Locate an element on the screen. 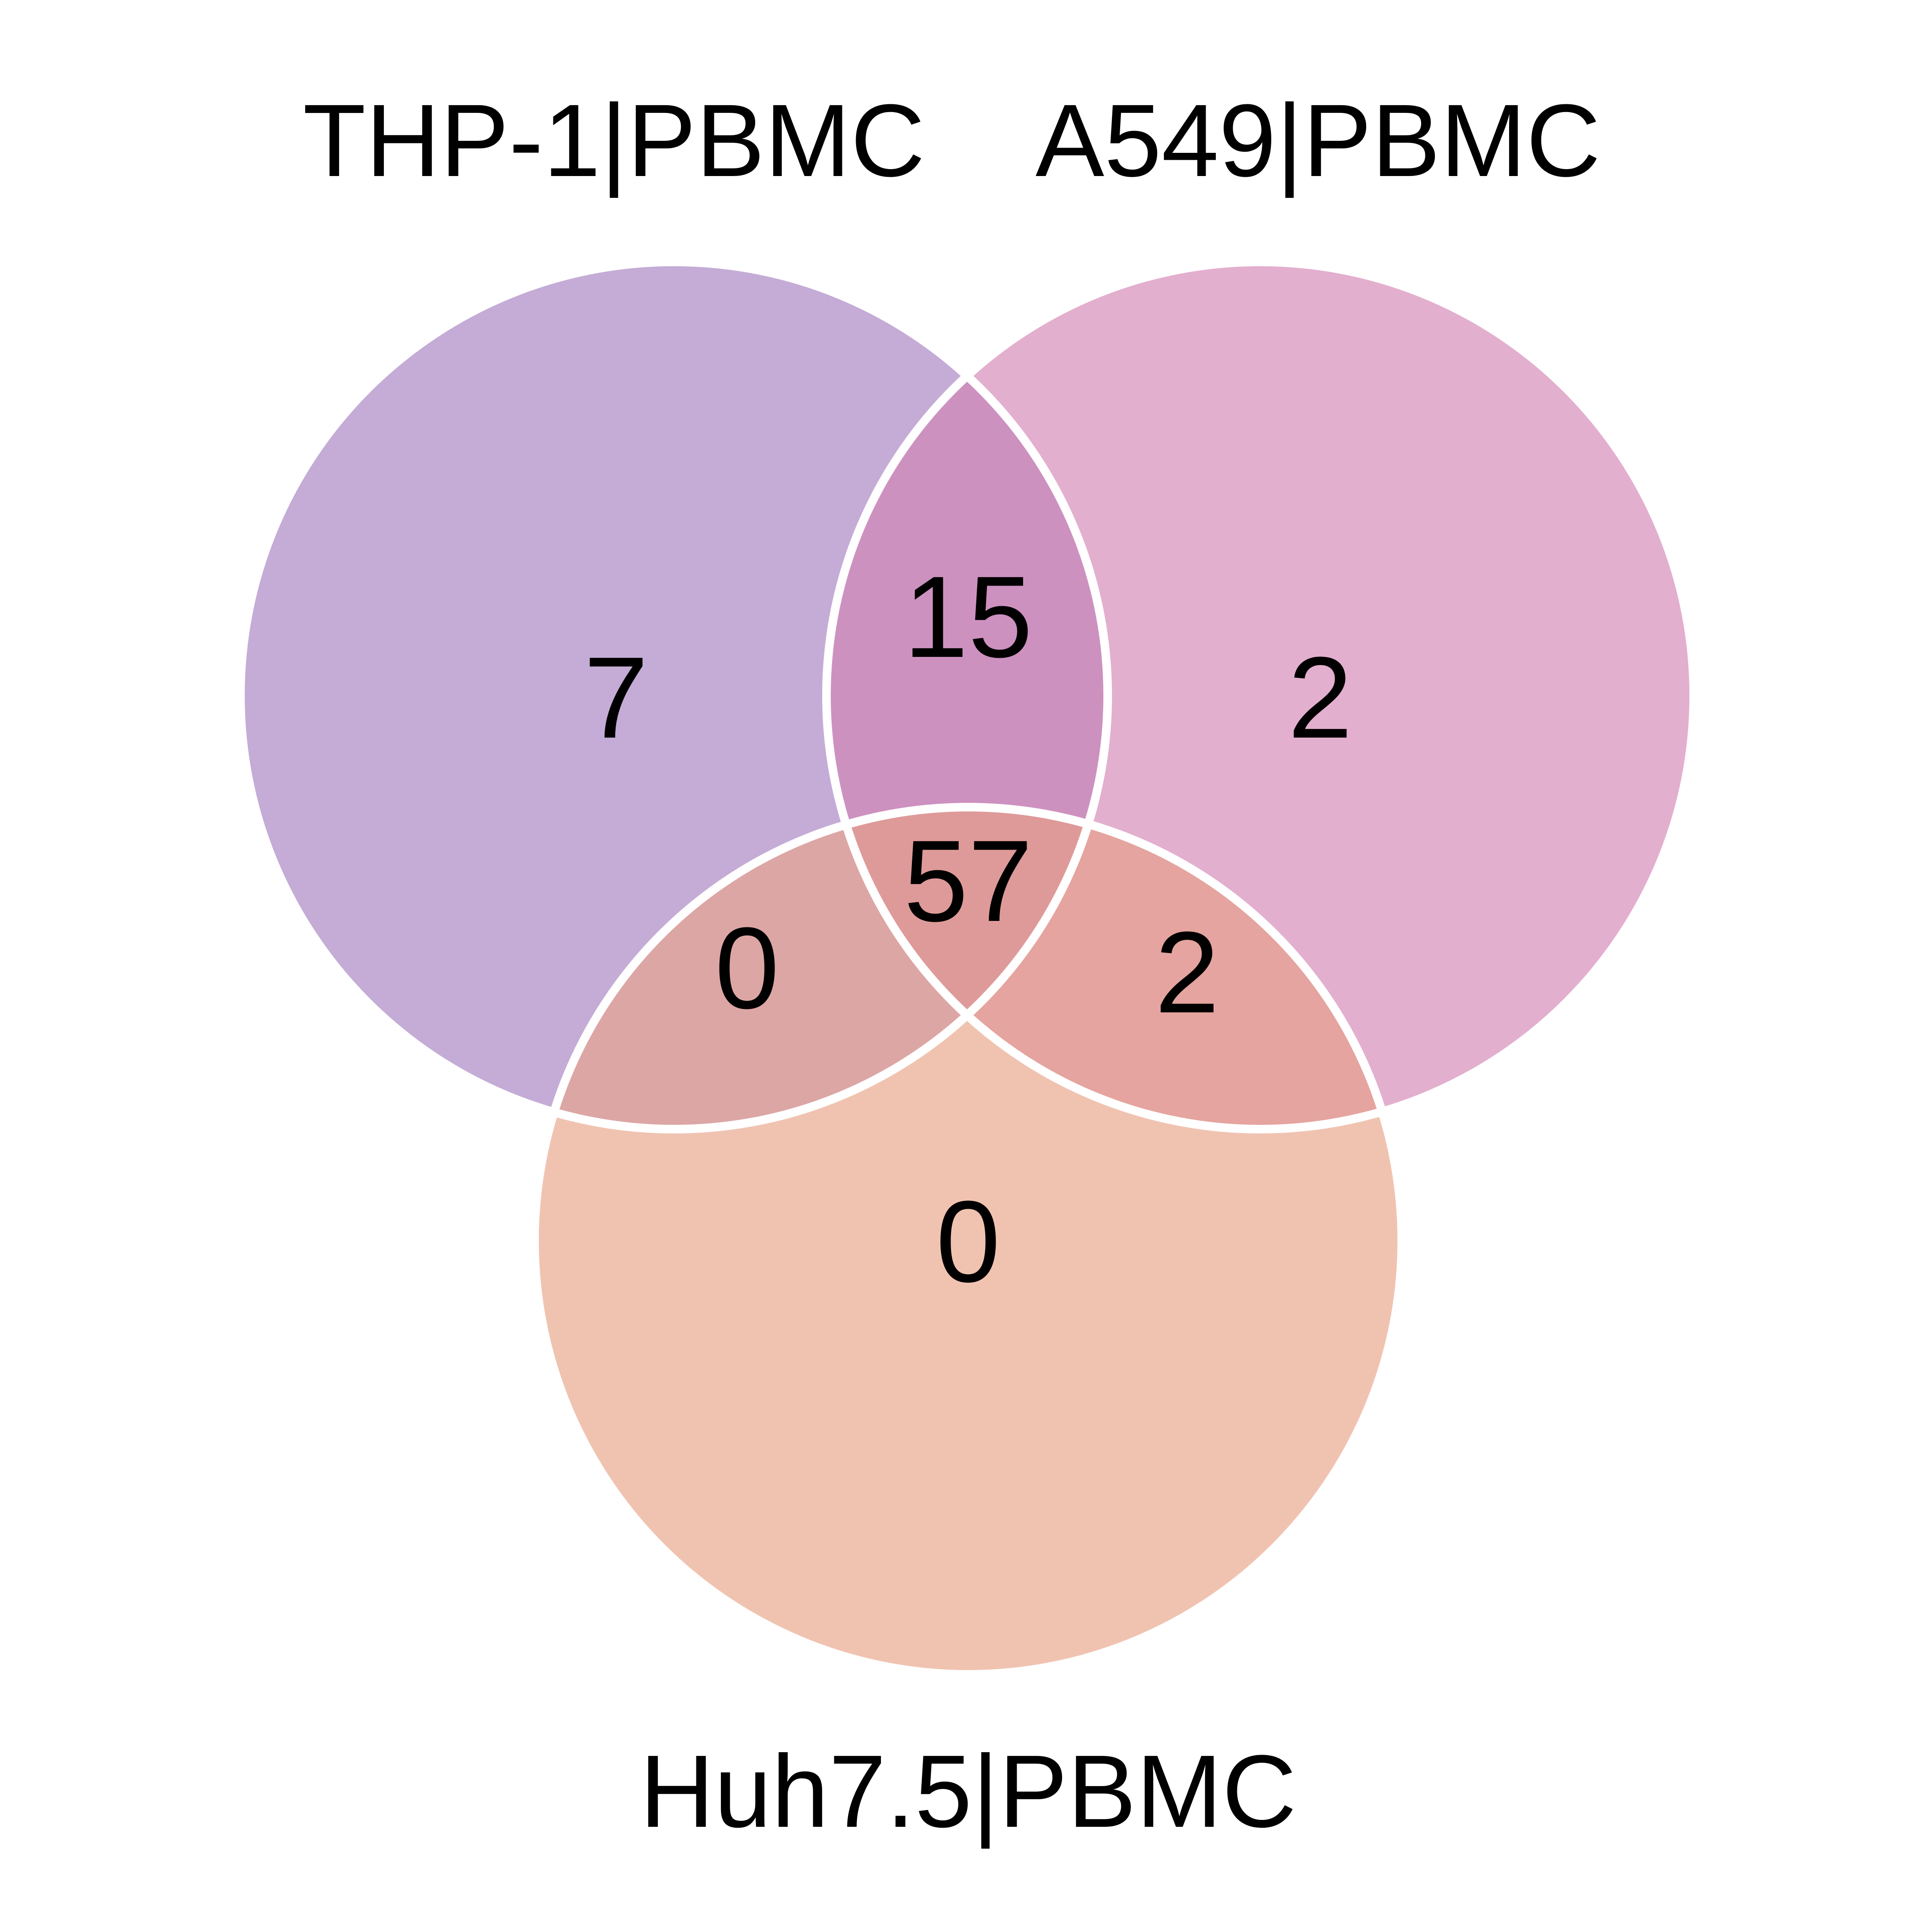 This screenshot has width=1932, height=1932. set-label-a549: A549|PBMC is located at coordinates (1319, 140).